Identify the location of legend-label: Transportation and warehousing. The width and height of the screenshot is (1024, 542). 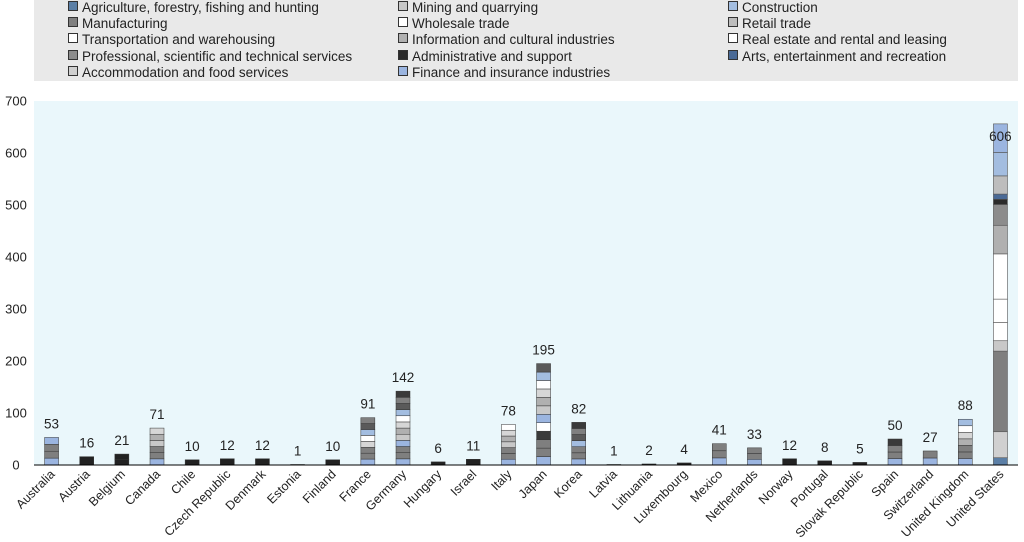
(179, 40).